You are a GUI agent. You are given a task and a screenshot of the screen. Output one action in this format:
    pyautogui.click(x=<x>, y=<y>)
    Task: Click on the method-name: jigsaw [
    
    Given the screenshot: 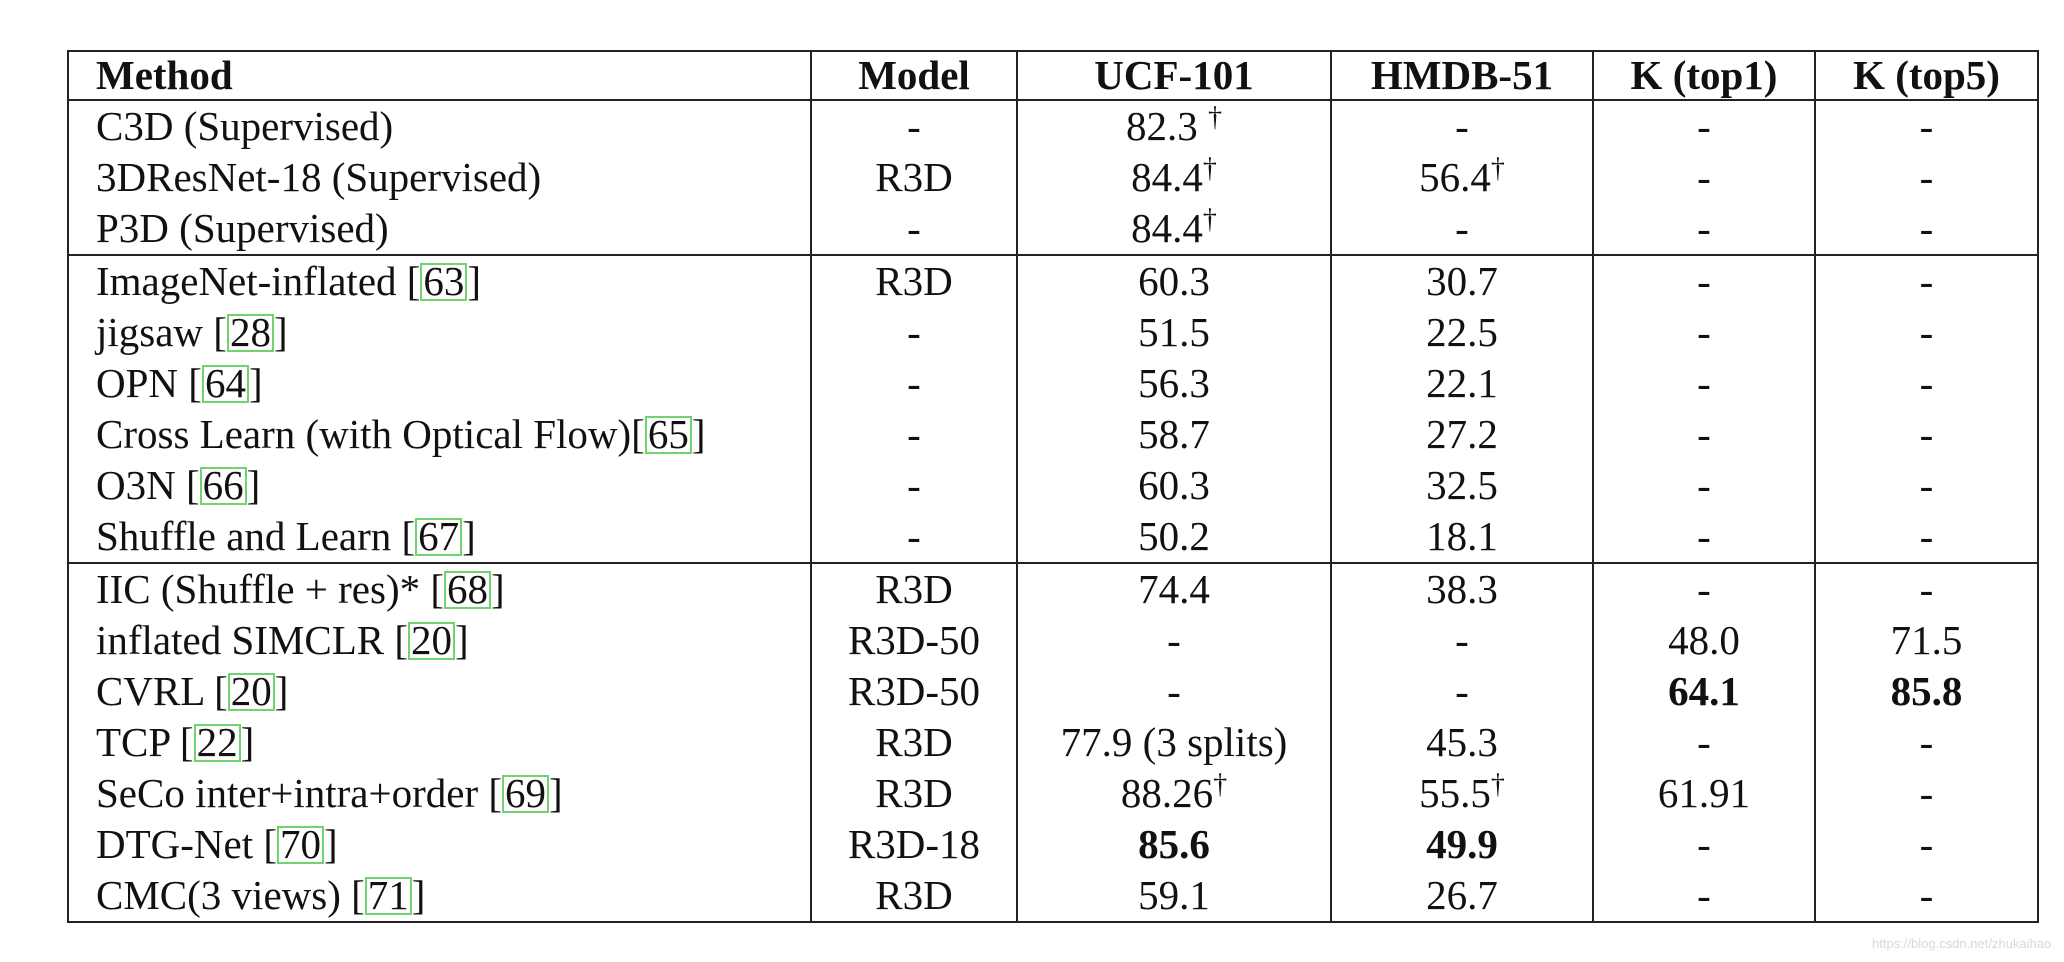 What is the action you would take?
    pyautogui.click(x=161, y=332)
    